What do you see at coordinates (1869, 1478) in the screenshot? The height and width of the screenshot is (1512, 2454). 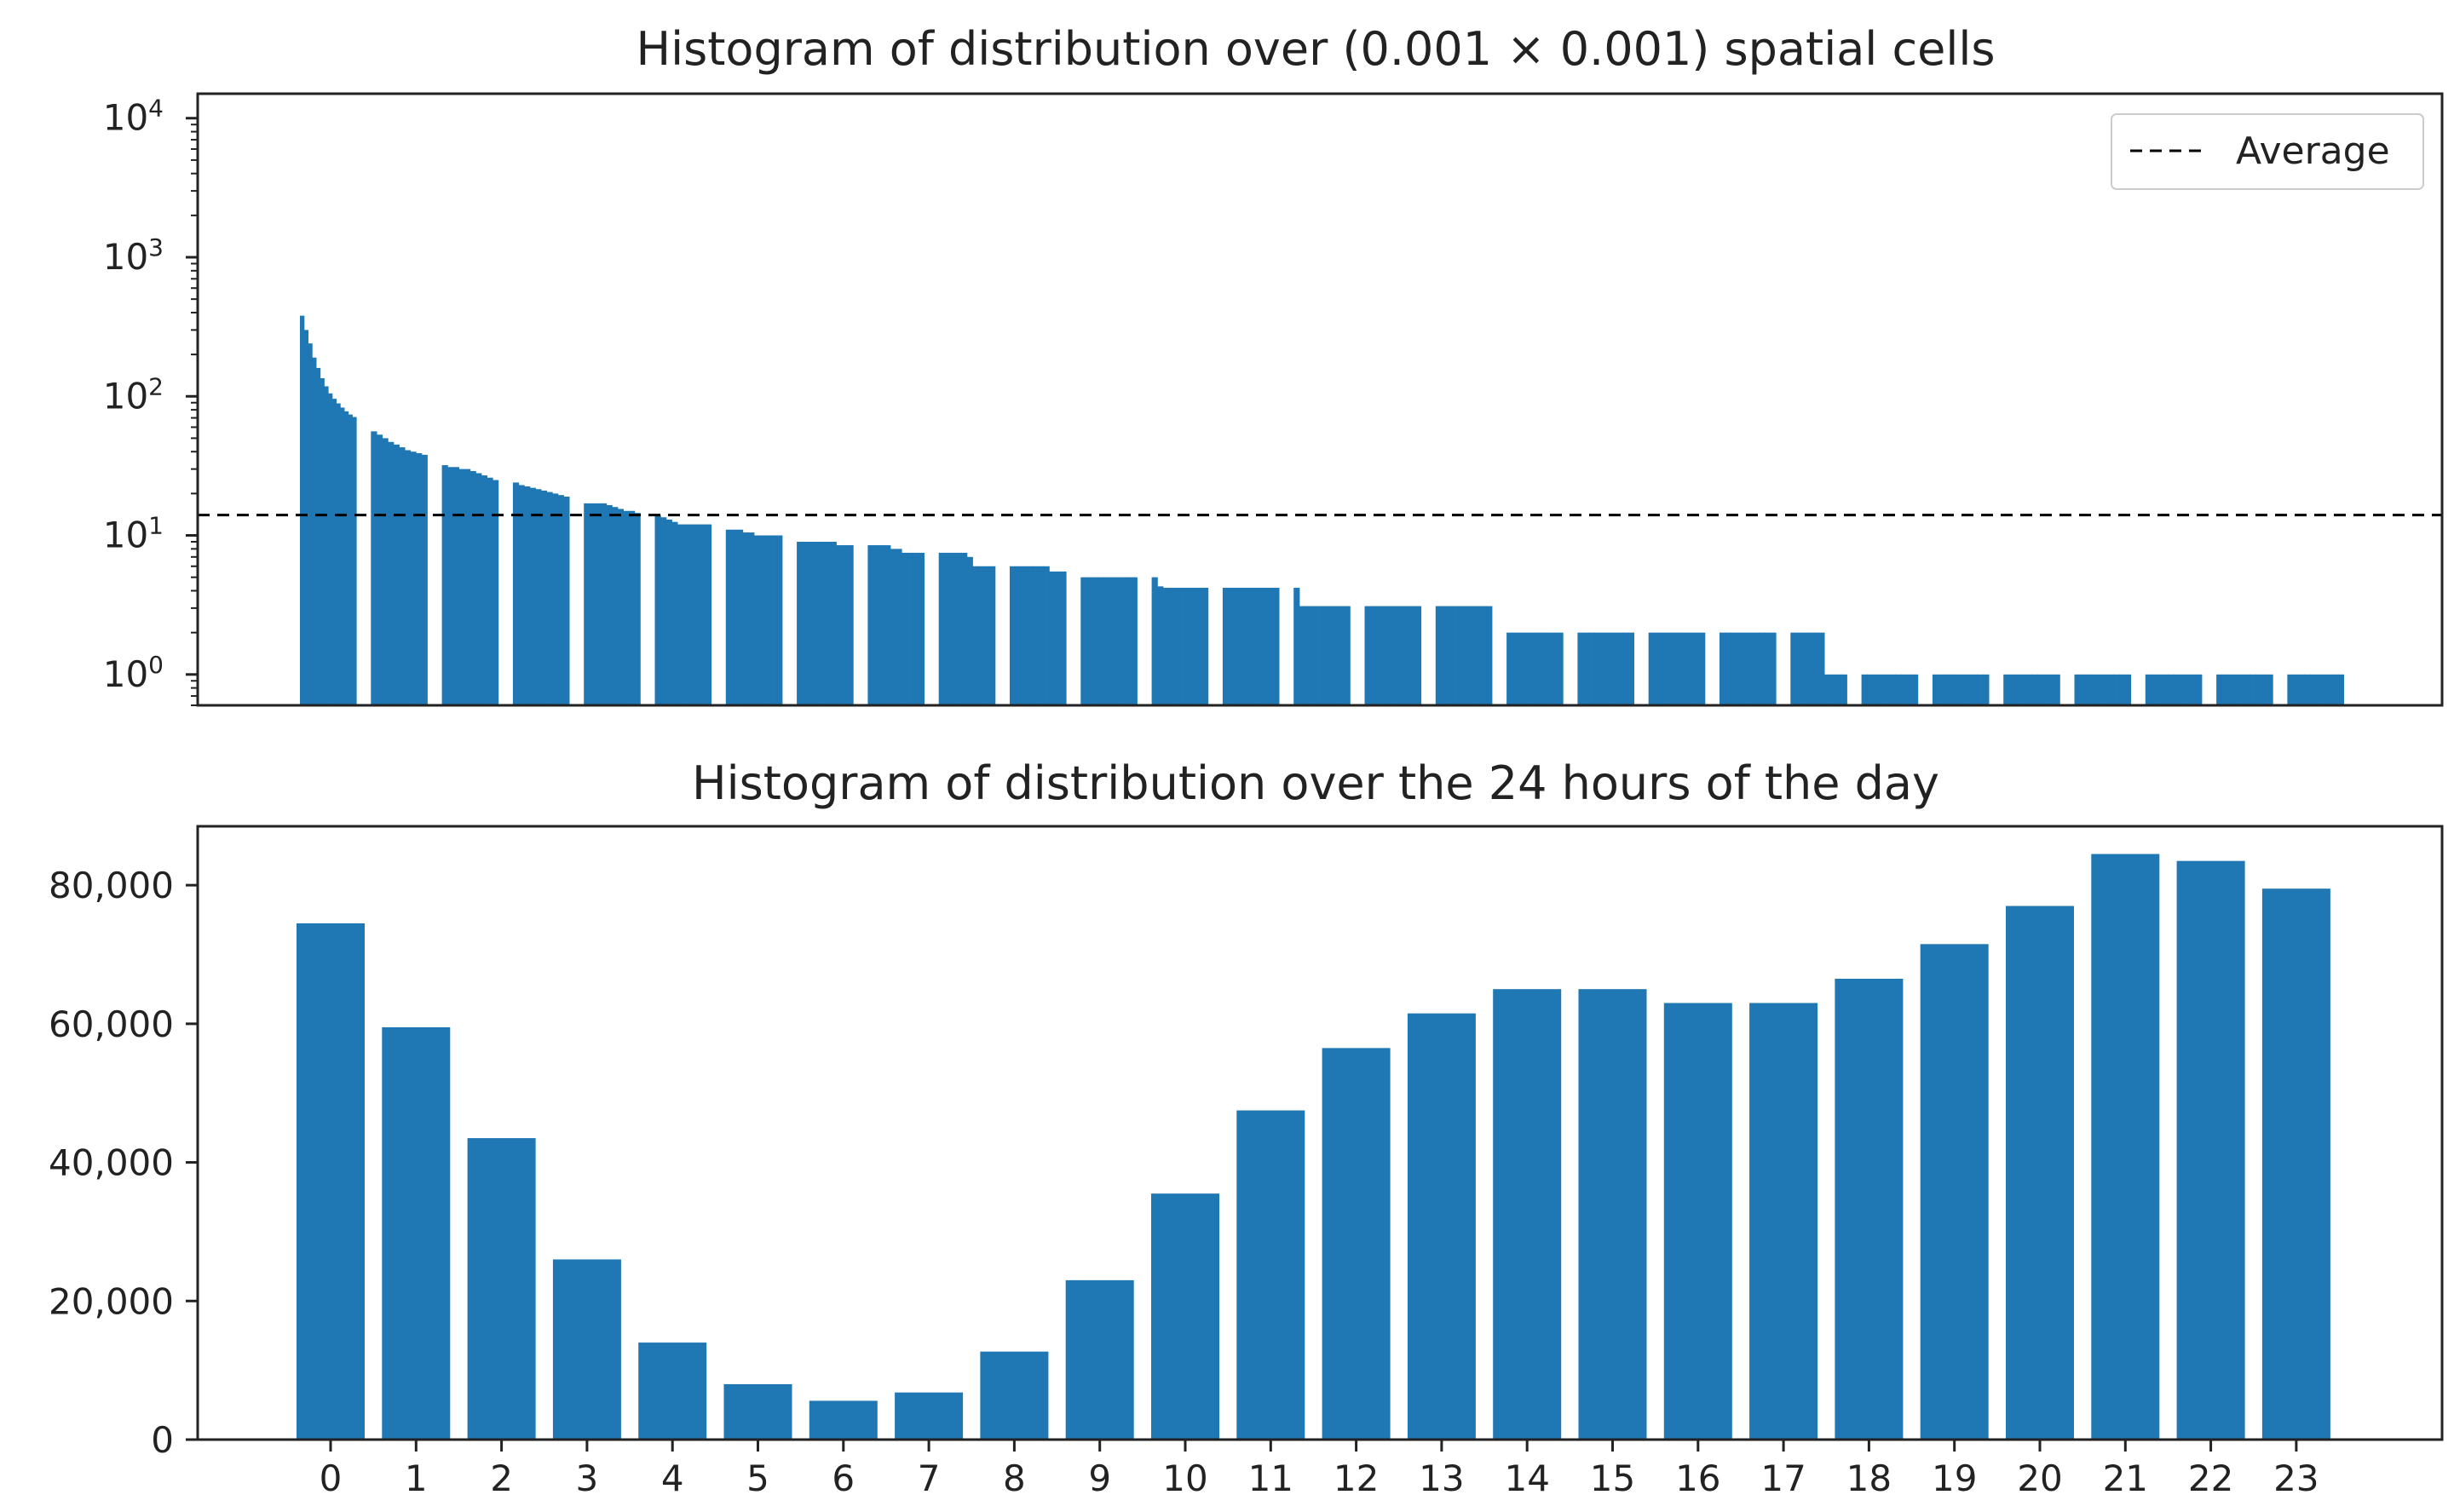 I see `x-tick-label: 18` at bounding box center [1869, 1478].